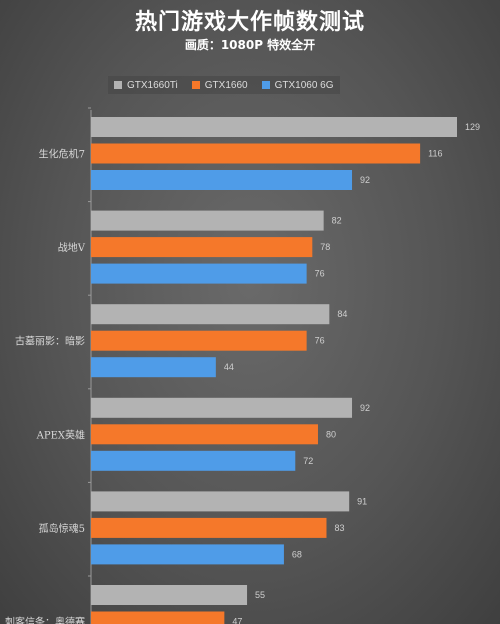 The height and width of the screenshot is (624, 500). I want to click on legend: GTX1660Ti GTX1660 GTX1060 6G, so click(224, 85).